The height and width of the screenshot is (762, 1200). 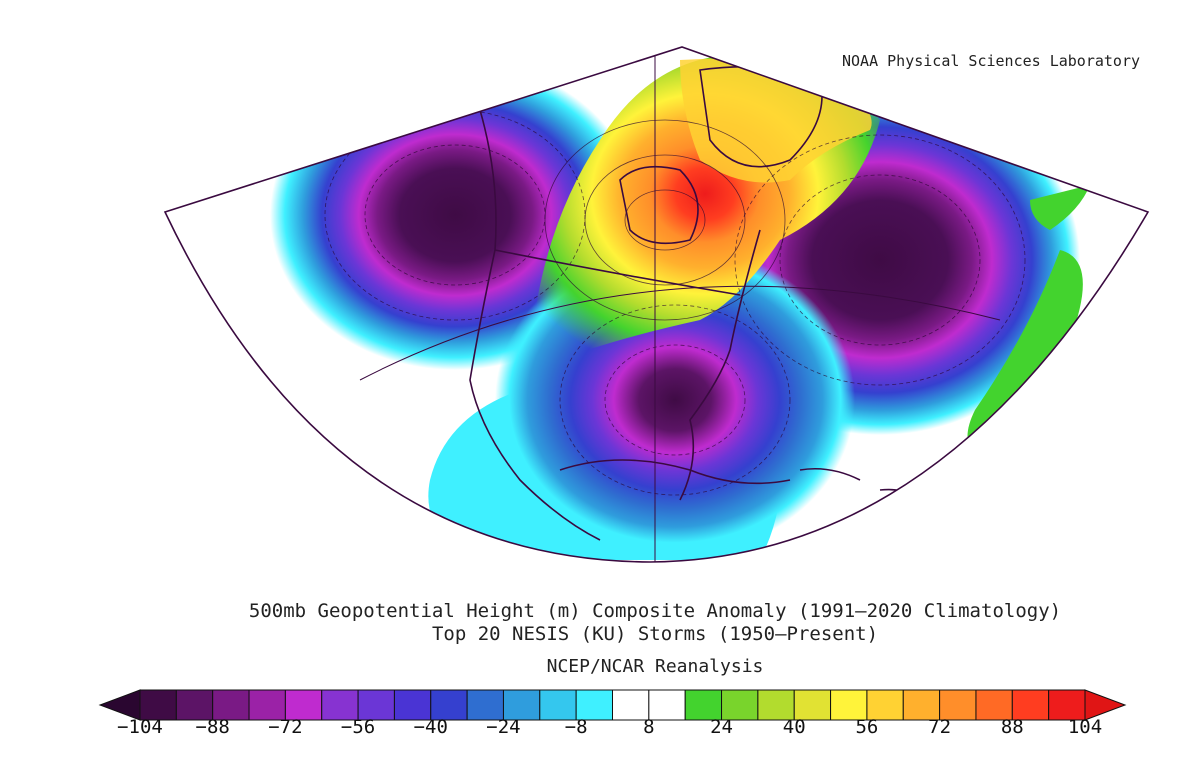 I want to click on map-subtitle: Top 20 NESIS (KU) Storms (1950–Present), so click(x=655, y=634).